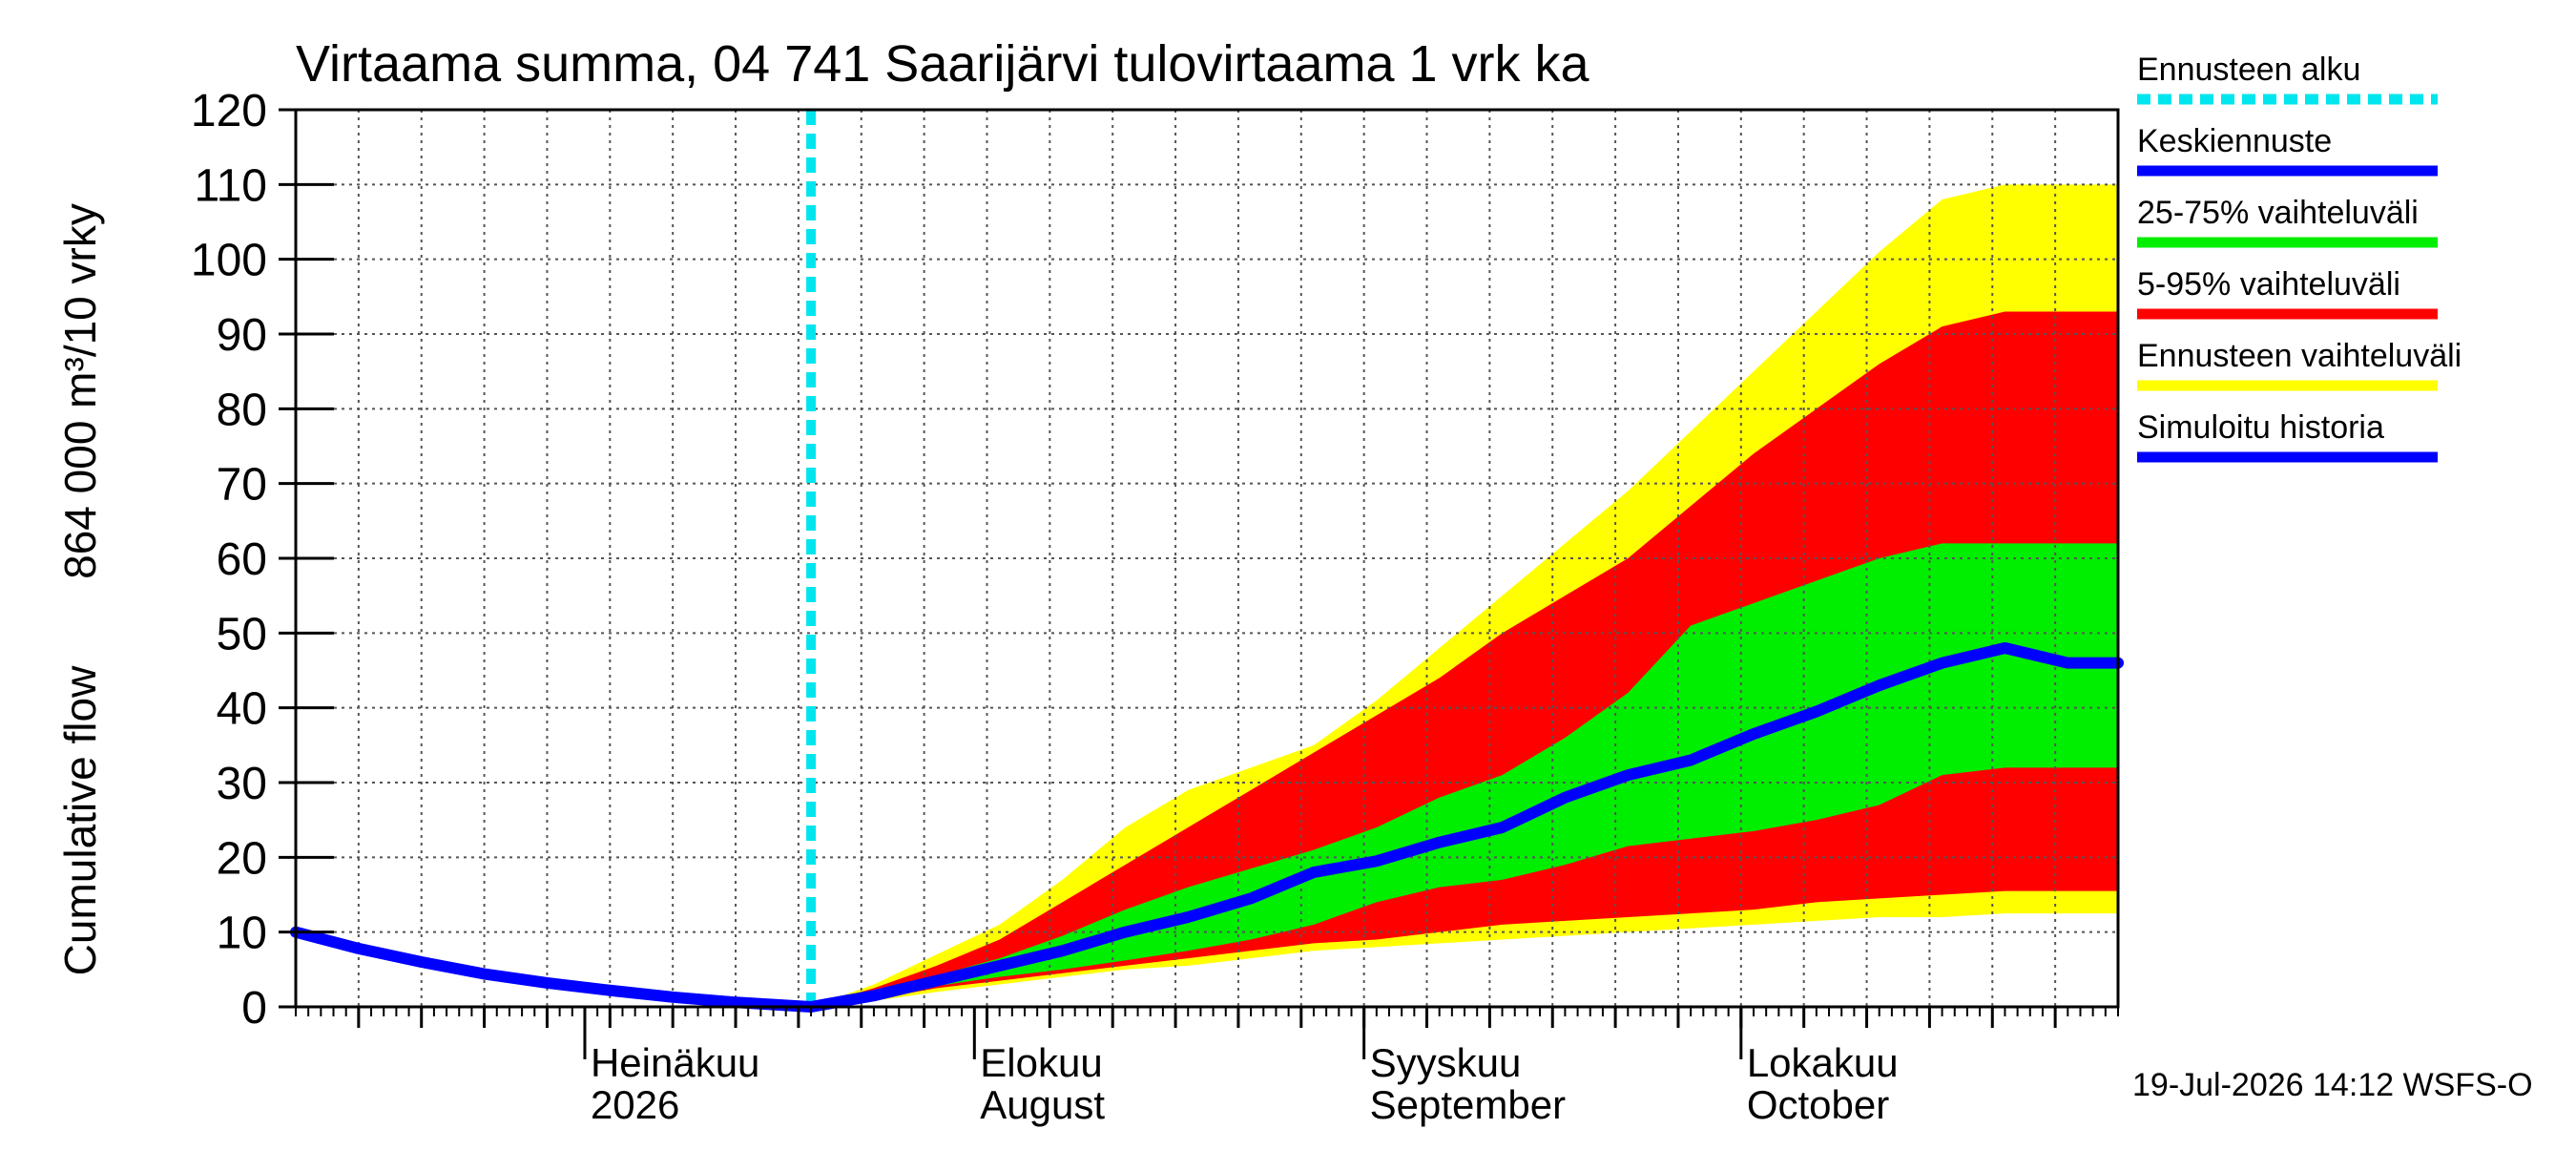 Image resolution: width=2576 pixels, height=1150 pixels. I want to click on y-tick-label: 120, so click(229, 111).